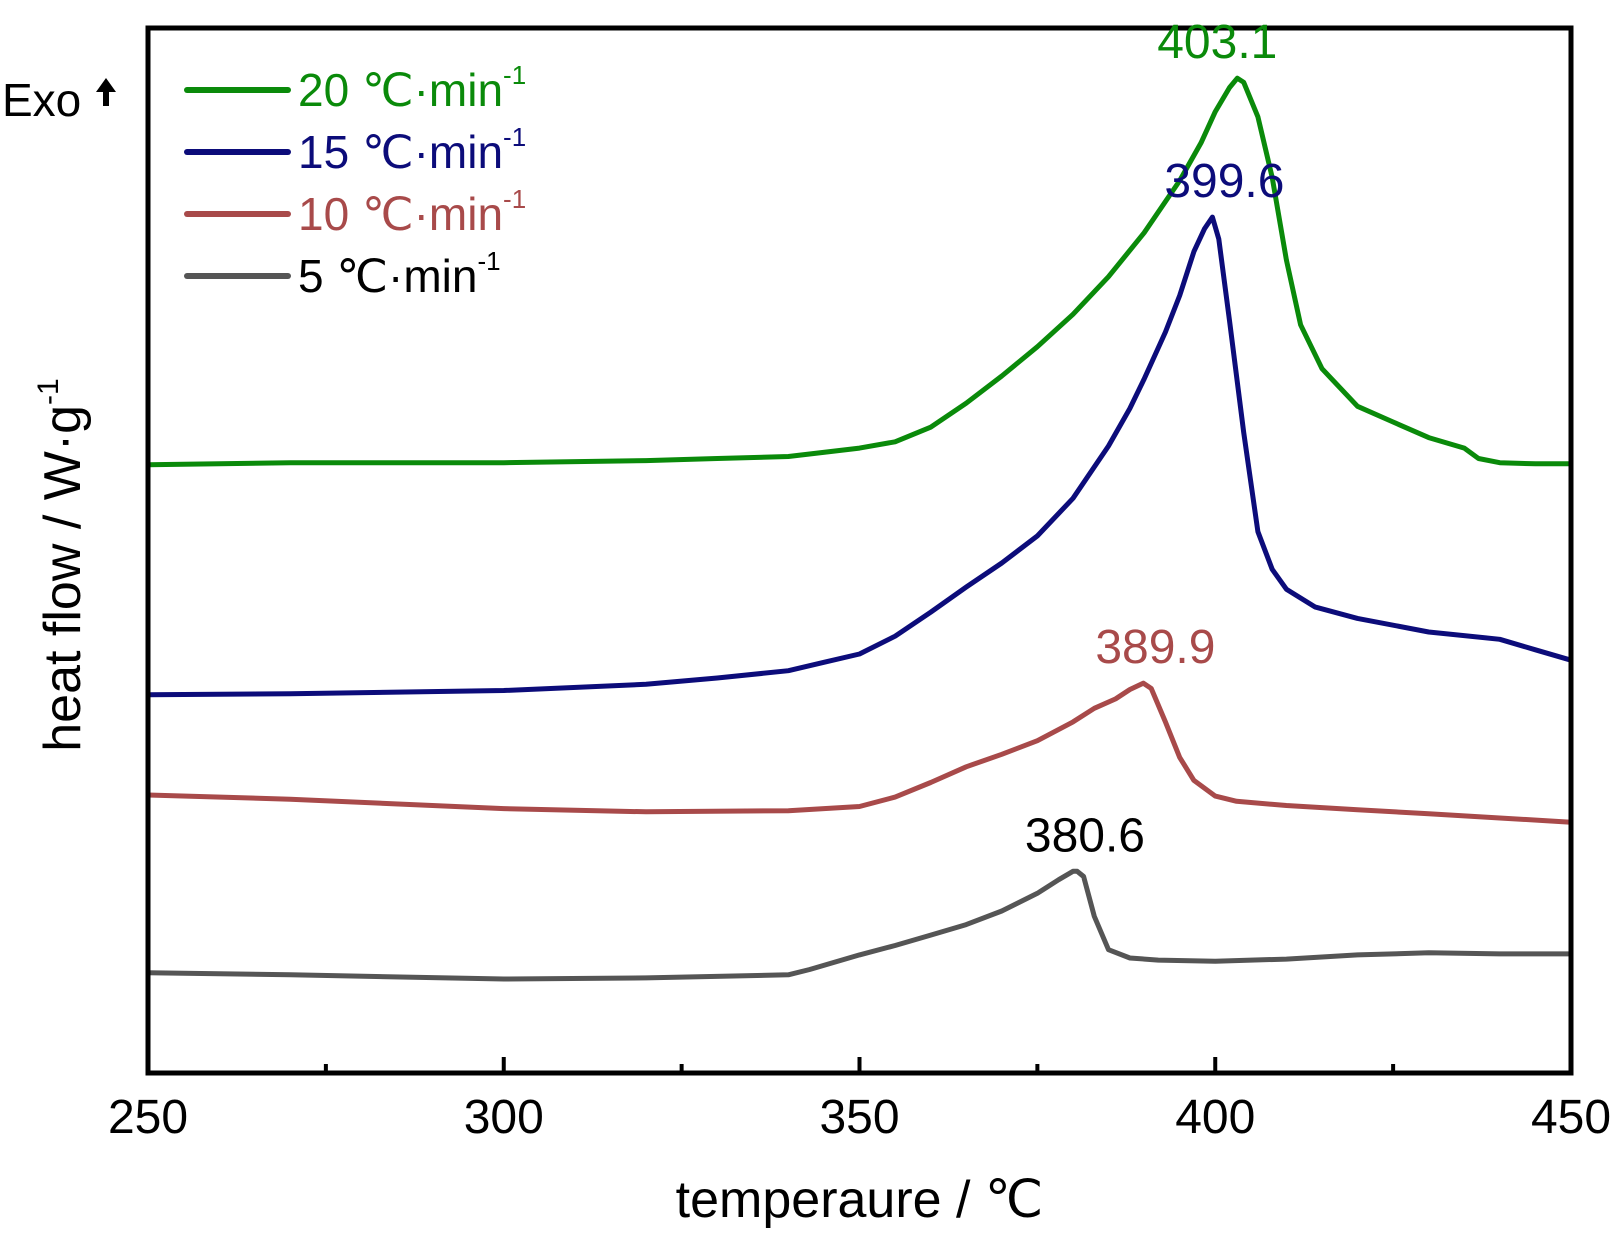  What do you see at coordinates (48, 391) in the screenshot?
I see `y-axis-title-superscript: -1` at bounding box center [48, 391].